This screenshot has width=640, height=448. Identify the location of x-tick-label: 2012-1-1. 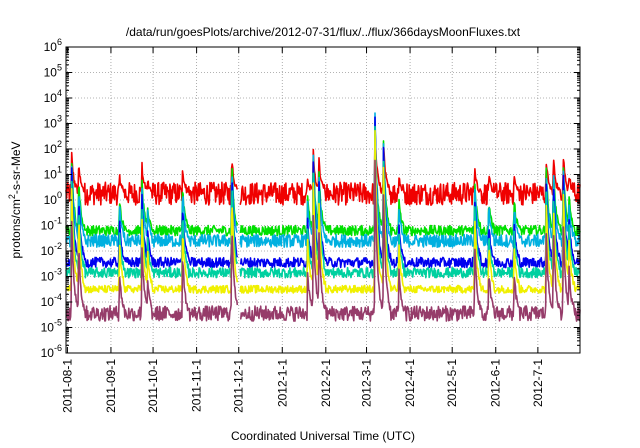
(282, 383).